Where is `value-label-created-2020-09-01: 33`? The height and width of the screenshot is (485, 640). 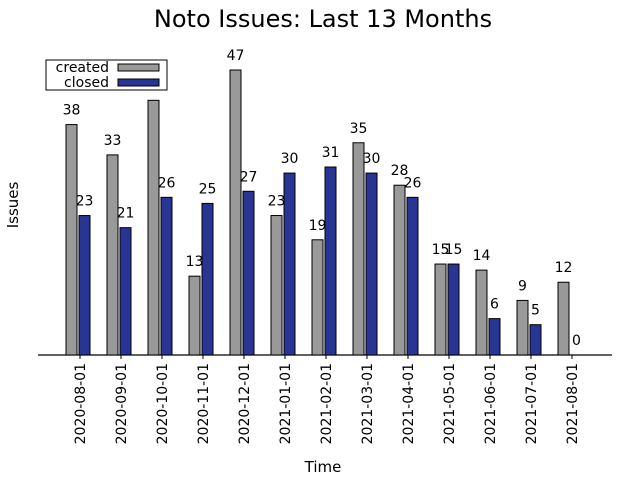 value-label-created-2020-09-01: 33 is located at coordinates (113, 141).